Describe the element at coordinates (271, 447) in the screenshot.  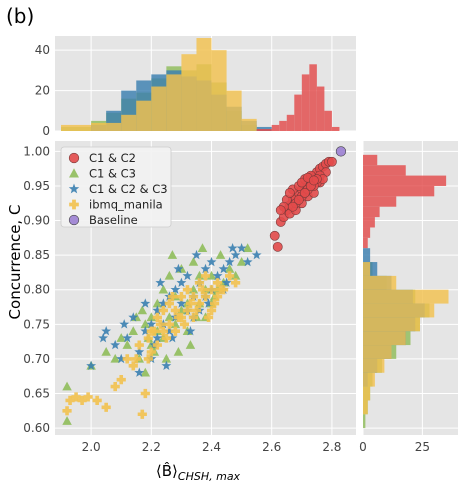
I see `x-tick-label: 2.6` at that location.